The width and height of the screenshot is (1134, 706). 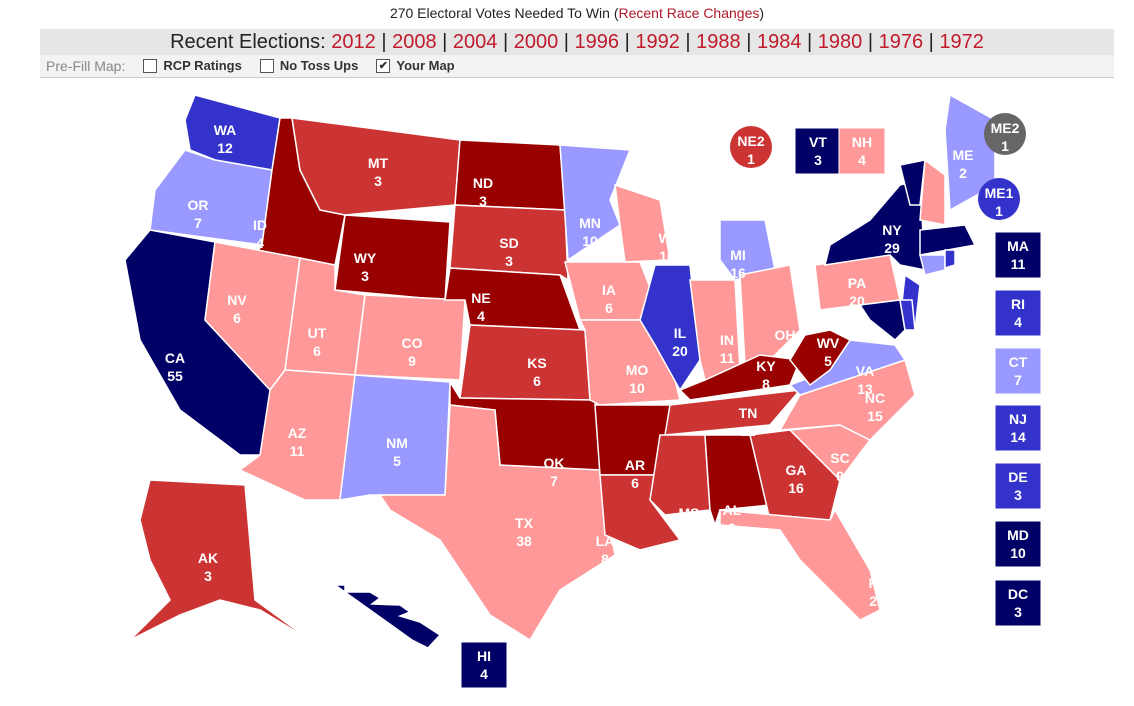 What do you see at coordinates (1018, 313) in the screenshot?
I see `state-box-ri` at bounding box center [1018, 313].